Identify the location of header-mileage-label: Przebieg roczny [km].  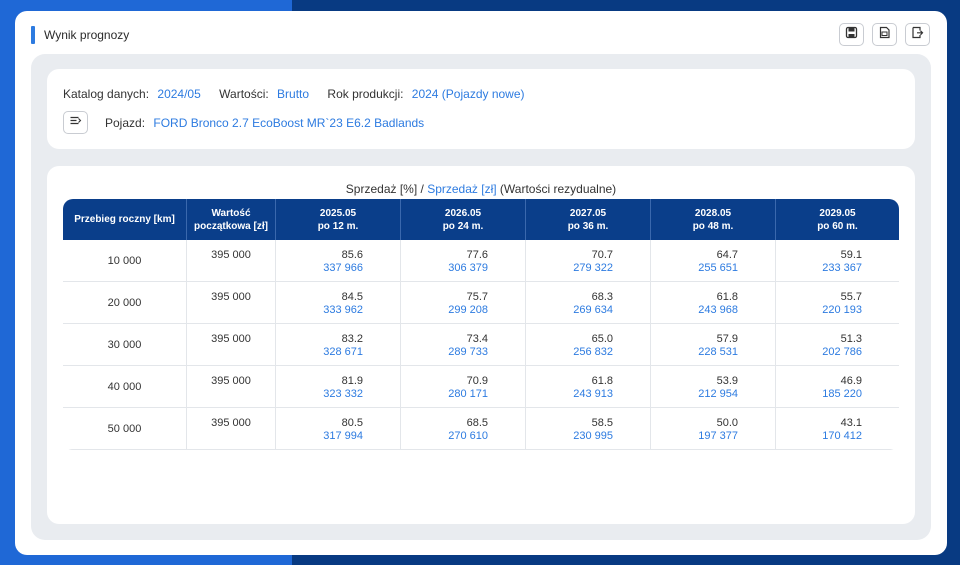
(124, 219).